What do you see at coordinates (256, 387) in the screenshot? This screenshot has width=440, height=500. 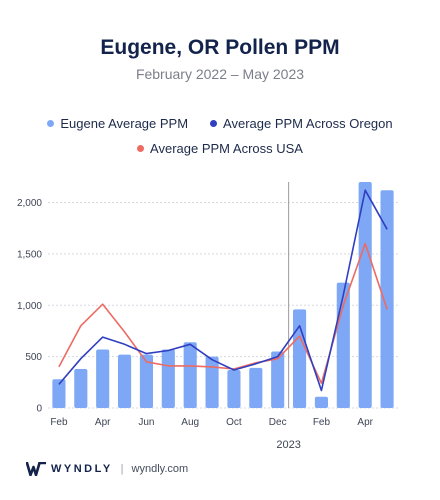 I see `bar-nov-2022` at bounding box center [256, 387].